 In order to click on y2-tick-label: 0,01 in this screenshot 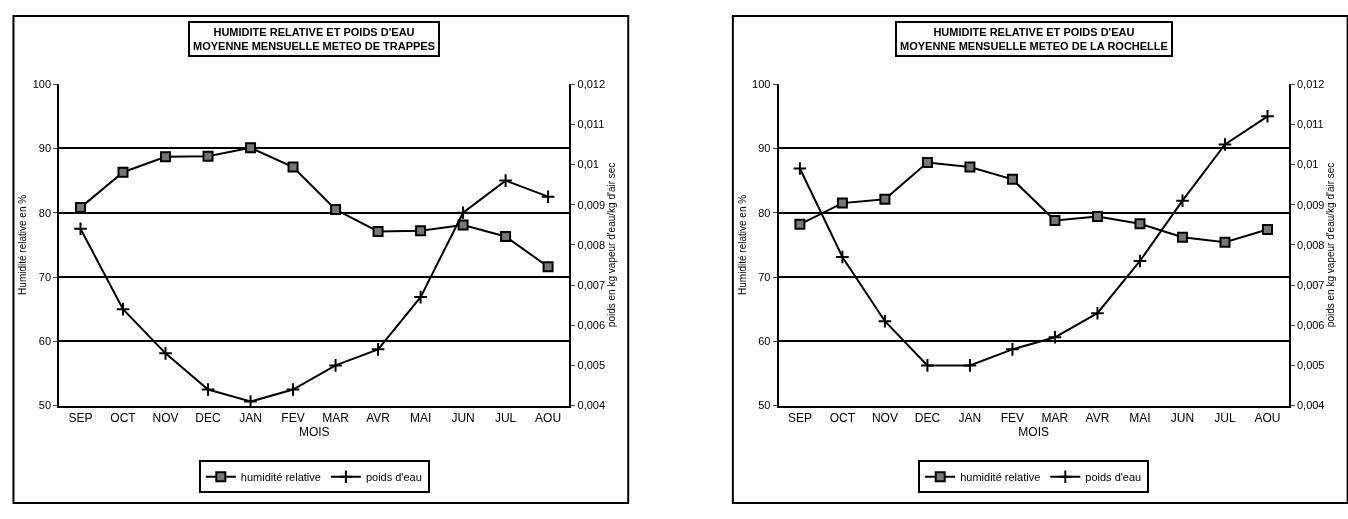, I will do `click(588, 164)`.